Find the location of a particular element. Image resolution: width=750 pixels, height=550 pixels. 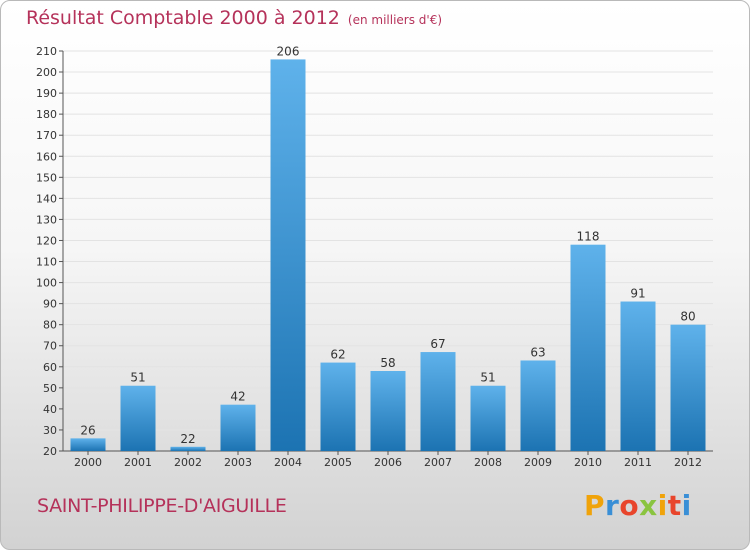

data-label: 58 is located at coordinates (387, 363).